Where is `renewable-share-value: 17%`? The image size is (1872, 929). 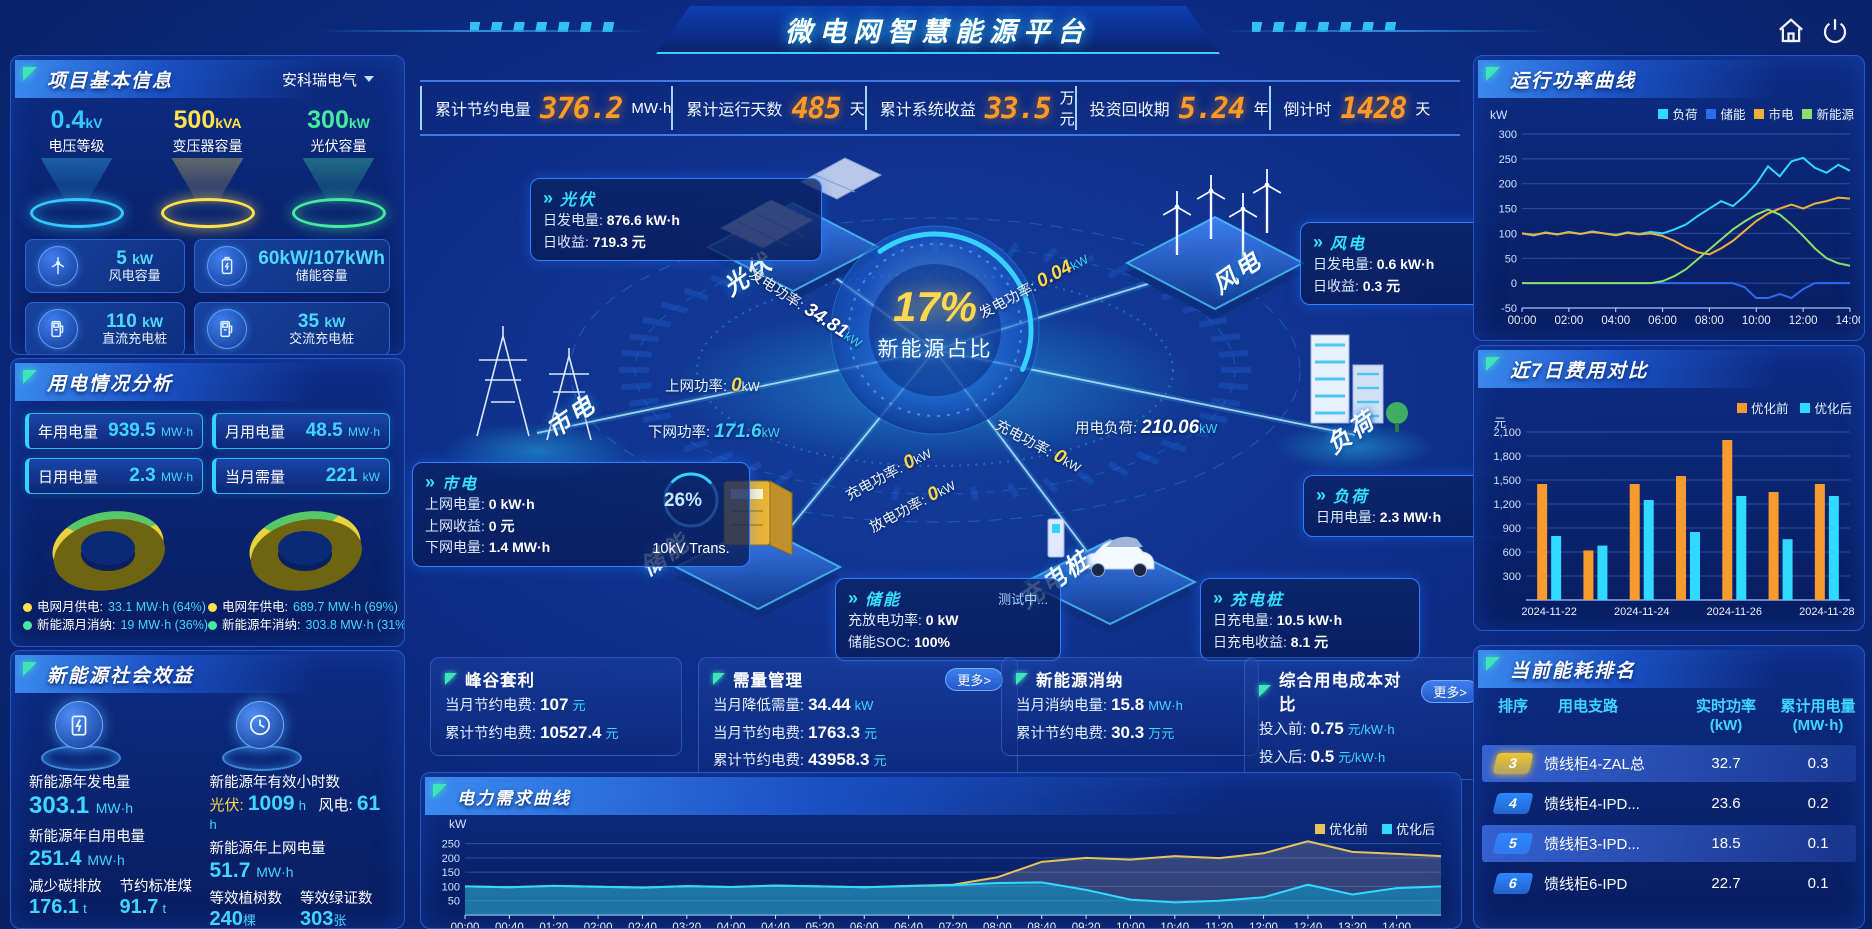
renewable-share-value: 17% is located at coordinates (935, 306).